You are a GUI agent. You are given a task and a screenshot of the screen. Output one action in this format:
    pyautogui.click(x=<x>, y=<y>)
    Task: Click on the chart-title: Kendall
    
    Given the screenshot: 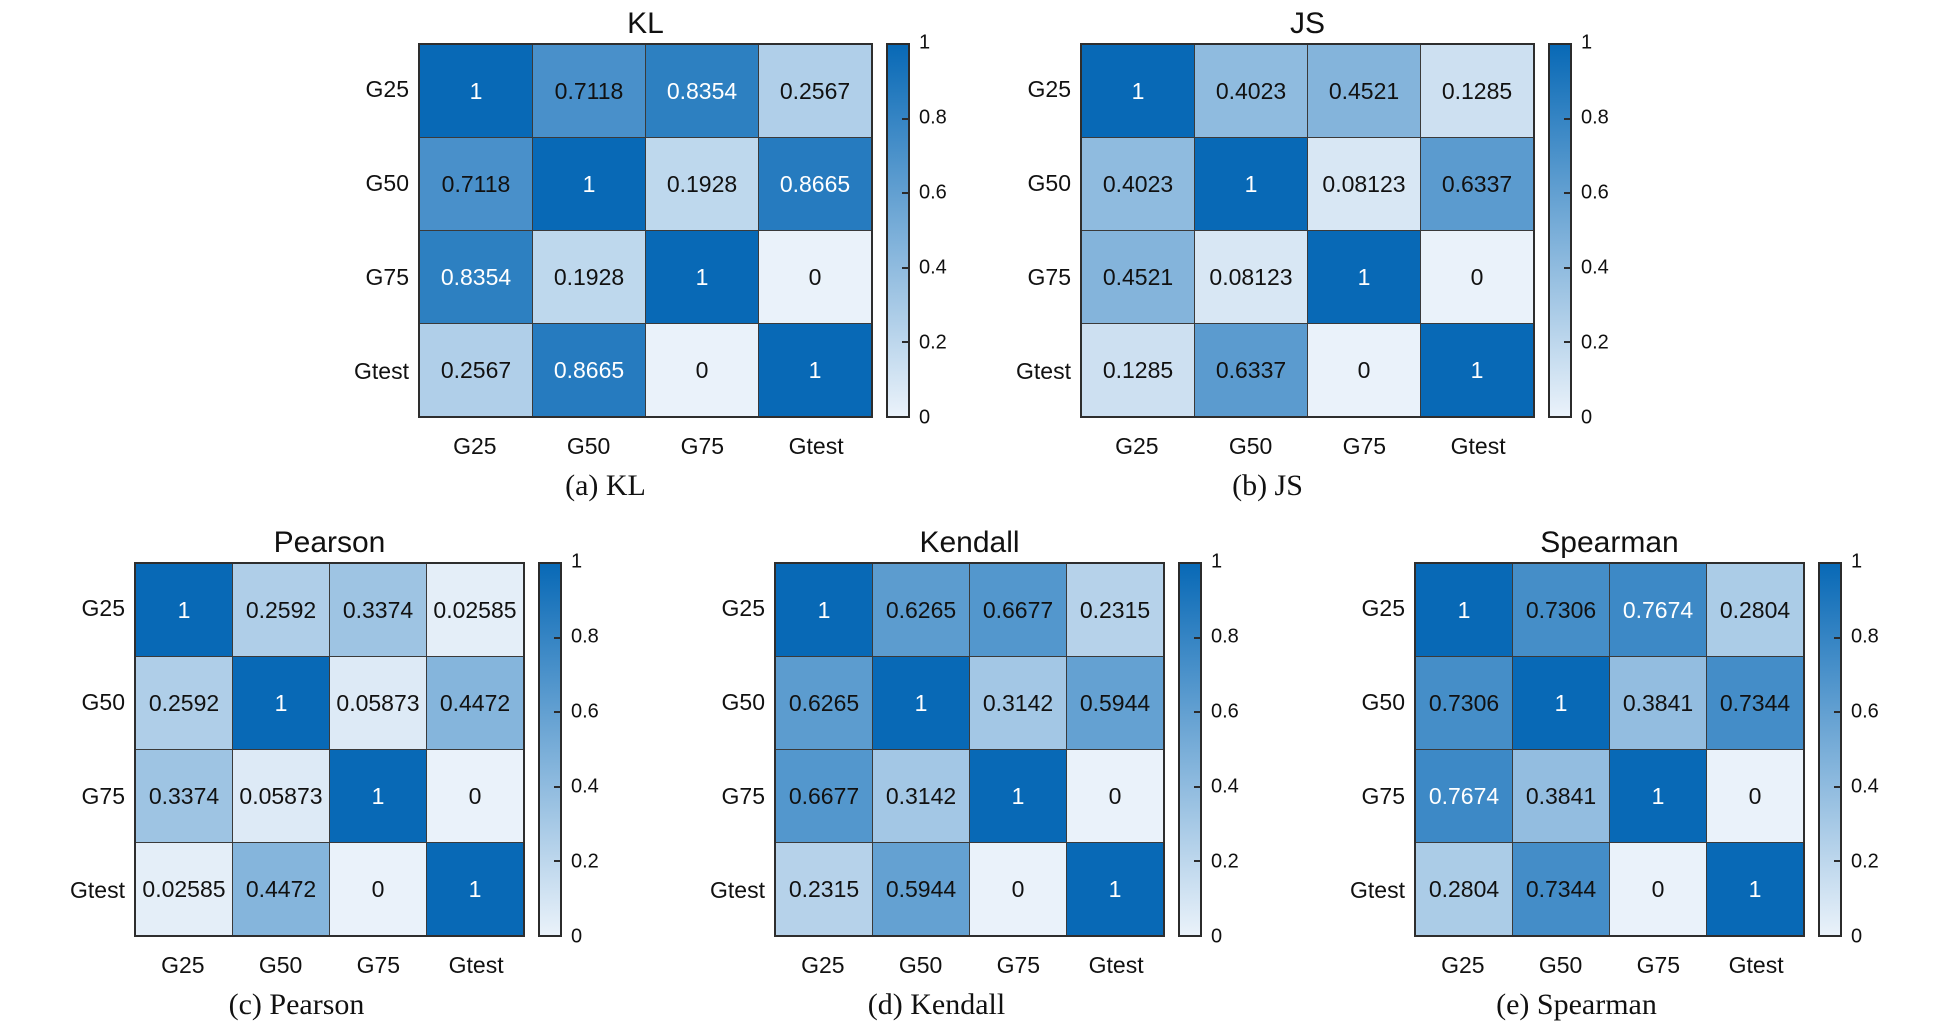 What is the action you would take?
    pyautogui.click(x=969, y=542)
    